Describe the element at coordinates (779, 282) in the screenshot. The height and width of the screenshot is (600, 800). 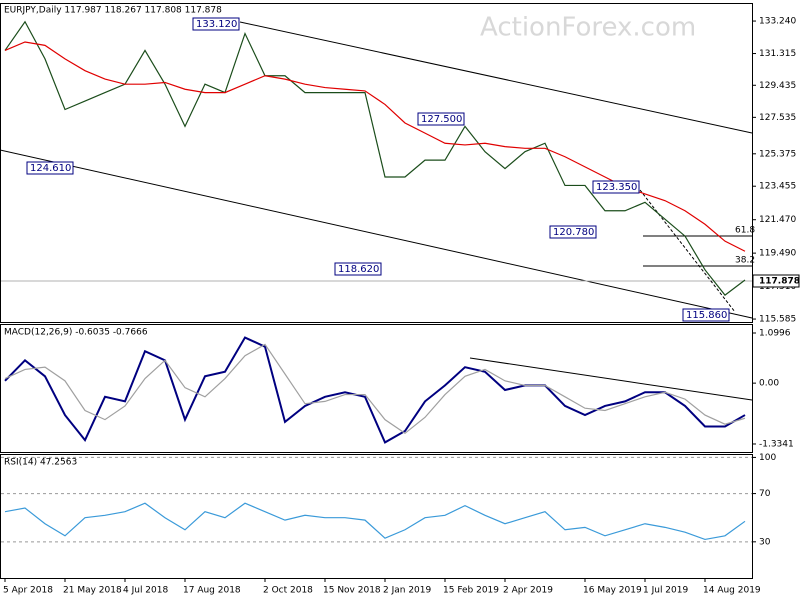
I see `price-box-label: 117.878` at that location.